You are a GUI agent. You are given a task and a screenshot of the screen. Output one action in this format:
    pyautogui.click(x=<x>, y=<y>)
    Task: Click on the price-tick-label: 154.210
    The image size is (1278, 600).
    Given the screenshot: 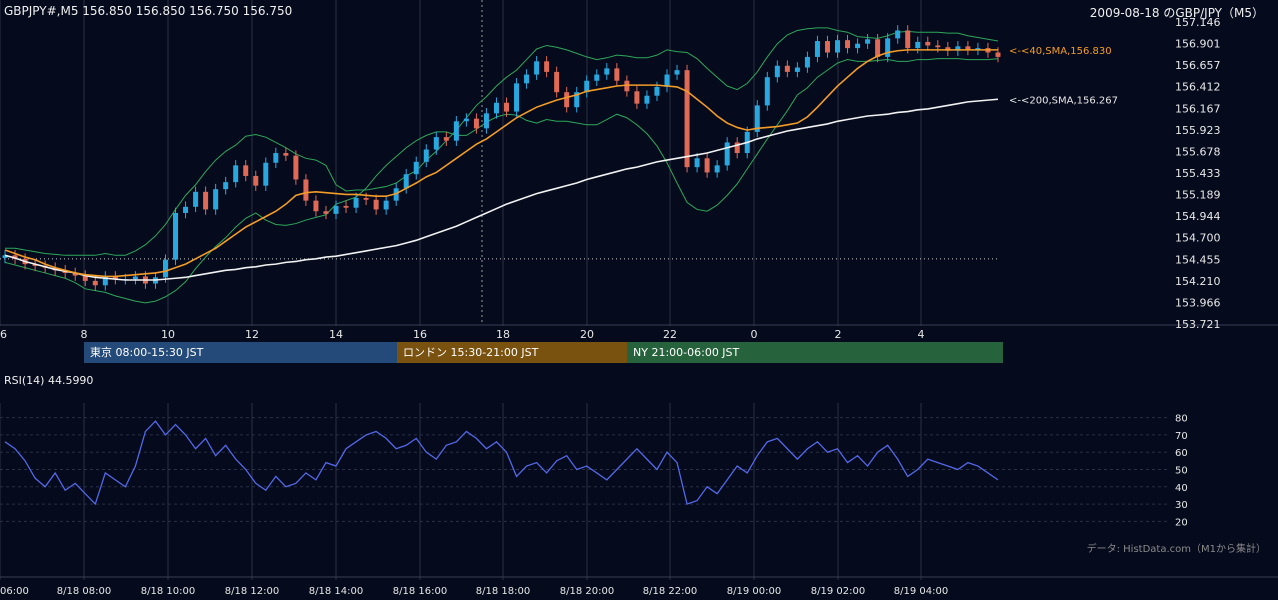 What is the action you would take?
    pyautogui.click(x=1198, y=281)
    